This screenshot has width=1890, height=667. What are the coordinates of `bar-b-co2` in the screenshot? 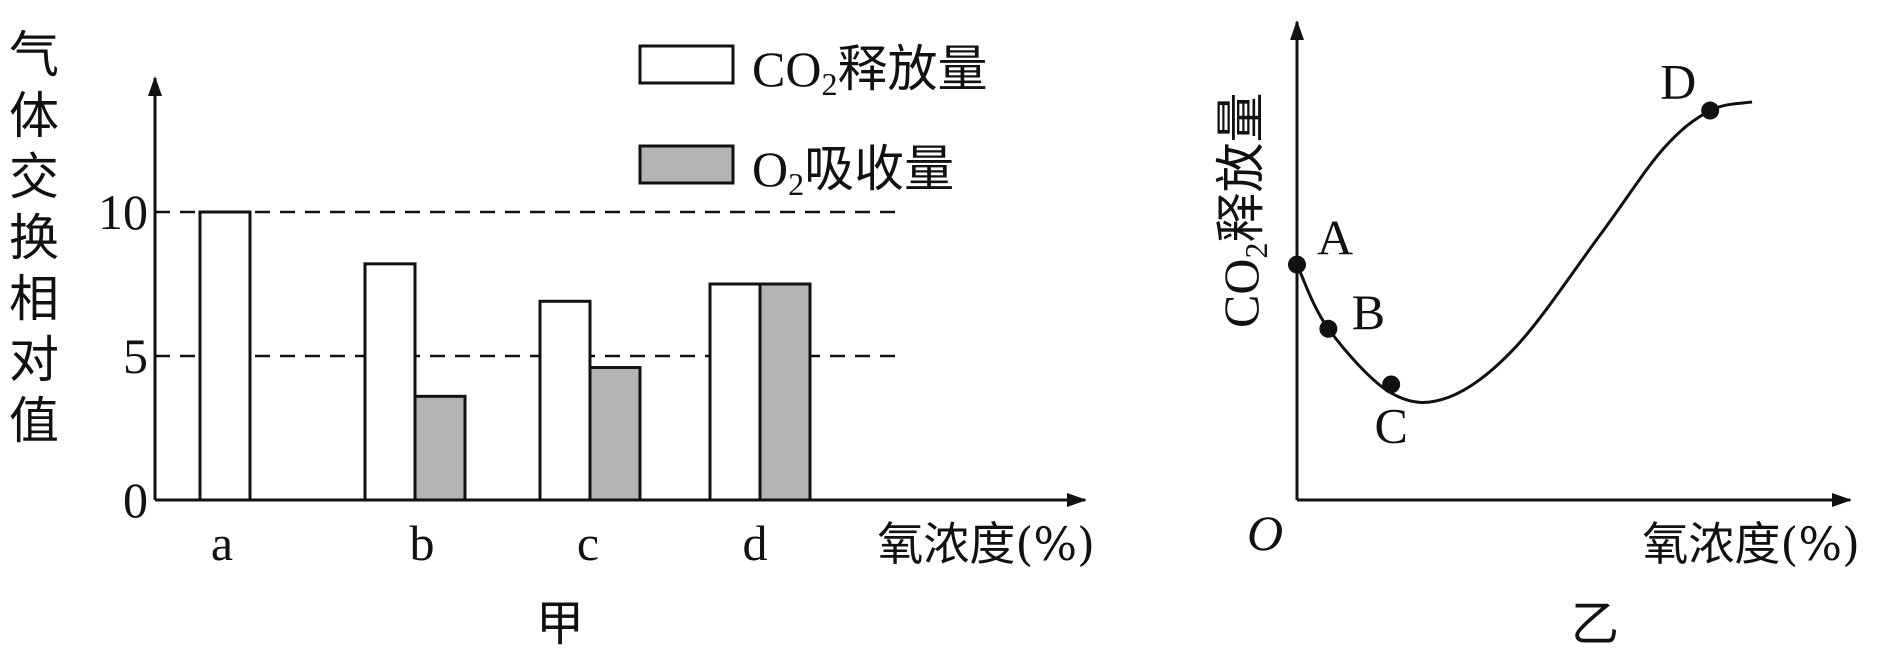 It's located at (390, 382).